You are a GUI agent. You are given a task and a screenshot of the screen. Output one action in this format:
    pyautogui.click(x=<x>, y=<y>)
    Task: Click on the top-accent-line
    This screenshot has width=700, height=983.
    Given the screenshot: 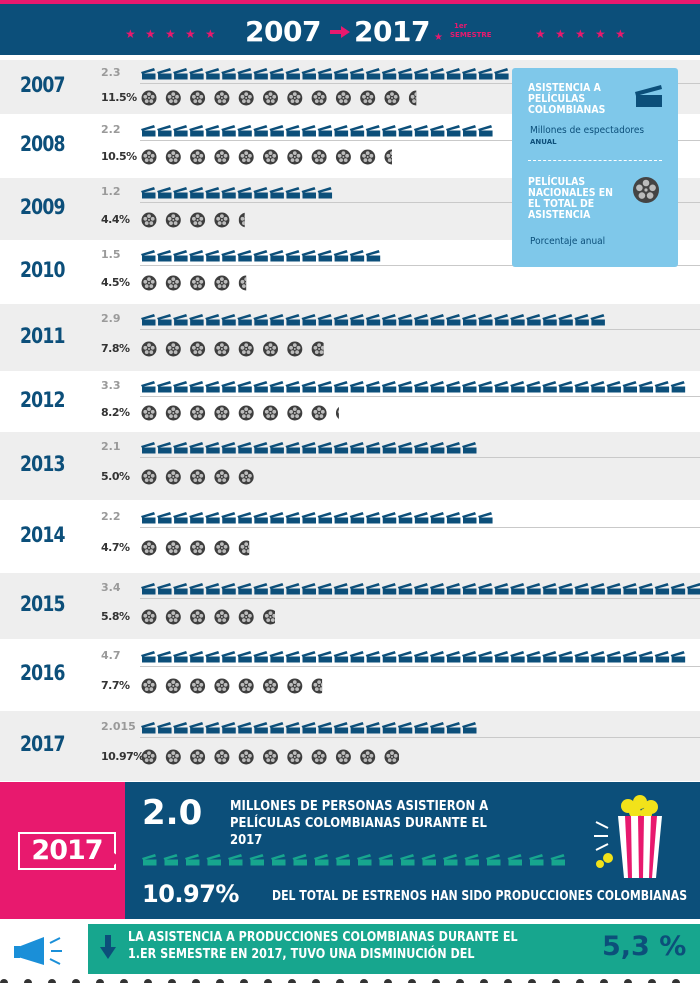 What is the action you would take?
    pyautogui.click(x=350, y=2)
    